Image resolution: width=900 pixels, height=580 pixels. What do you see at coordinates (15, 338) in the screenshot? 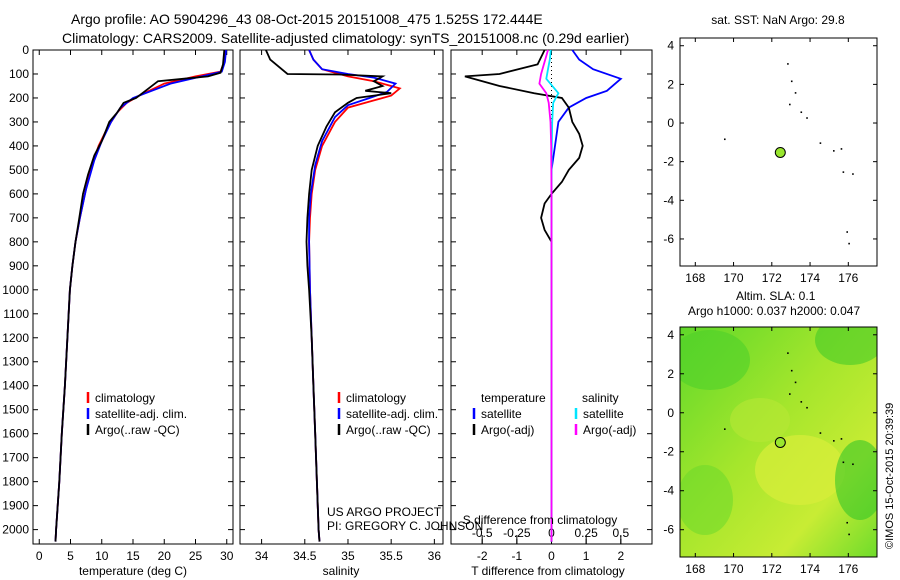
I see `y-tick-label: 1200` at bounding box center [15, 338].